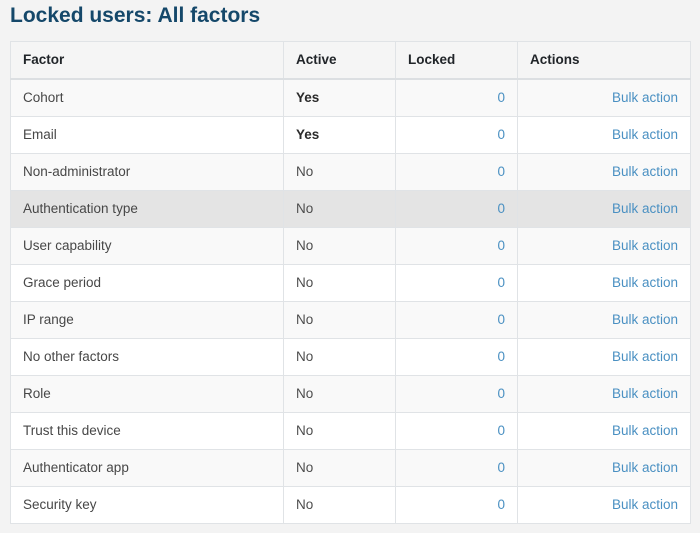 The image size is (700, 533). What do you see at coordinates (147, 394) in the screenshot?
I see `factor-name: Role` at bounding box center [147, 394].